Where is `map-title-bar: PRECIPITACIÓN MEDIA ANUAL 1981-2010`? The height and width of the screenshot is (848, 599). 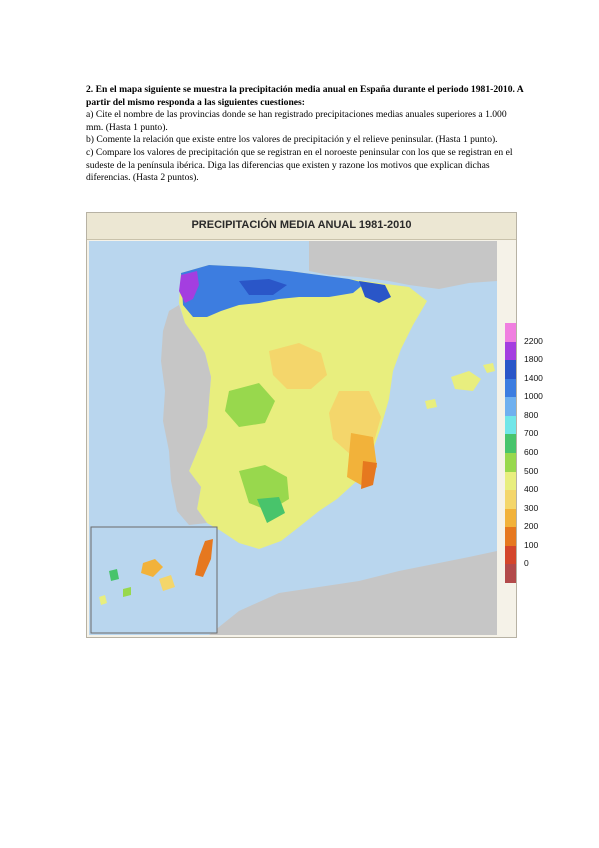 map-title-bar: PRECIPITACIÓN MEDIA ANUAL 1981-2010 is located at coordinates (301, 226).